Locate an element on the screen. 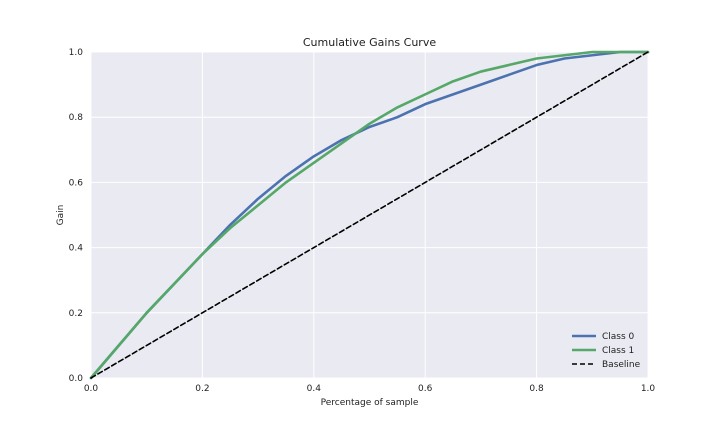 Image resolution: width=720 pixels, height=432 pixels. y-tick-labels: 0.0 0.2 0.4 0.6 0.8 1.0 is located at coordinates (76, 216).